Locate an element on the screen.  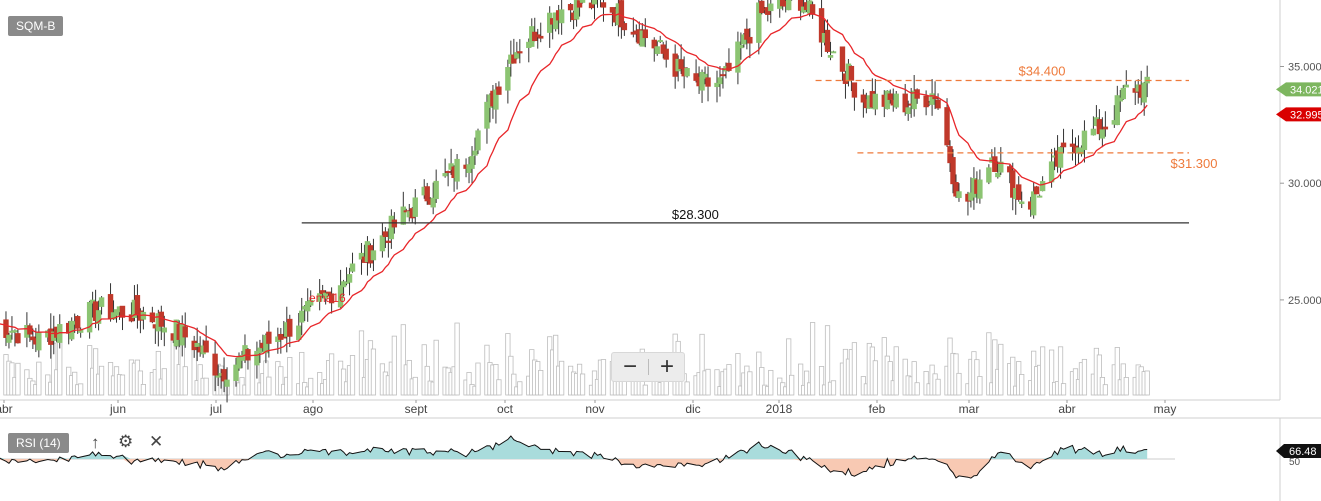
x-tick-label: abr is located at coordinates (6, 409).